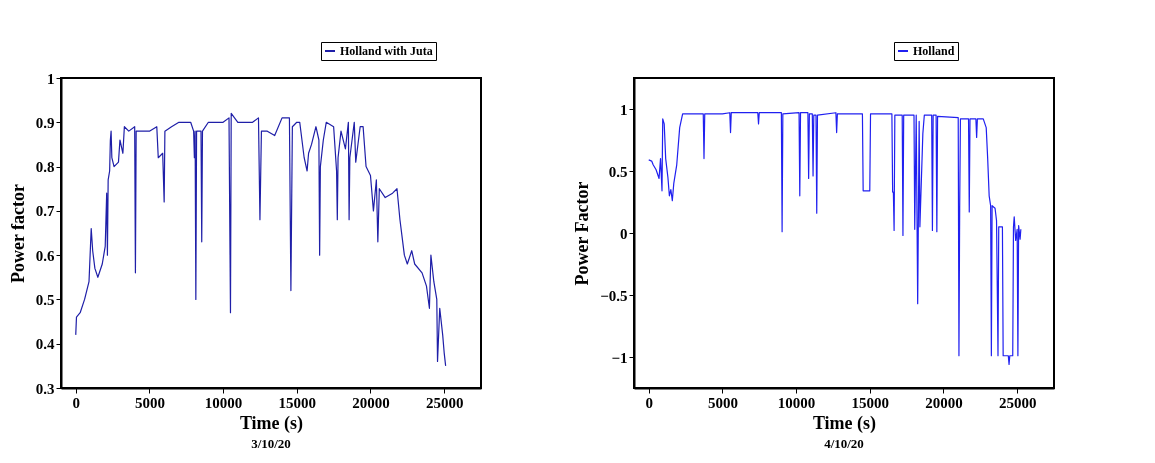 This screenshot has width=1155, height=463. I want to click on text: 4/10/20, so click(844, 443).